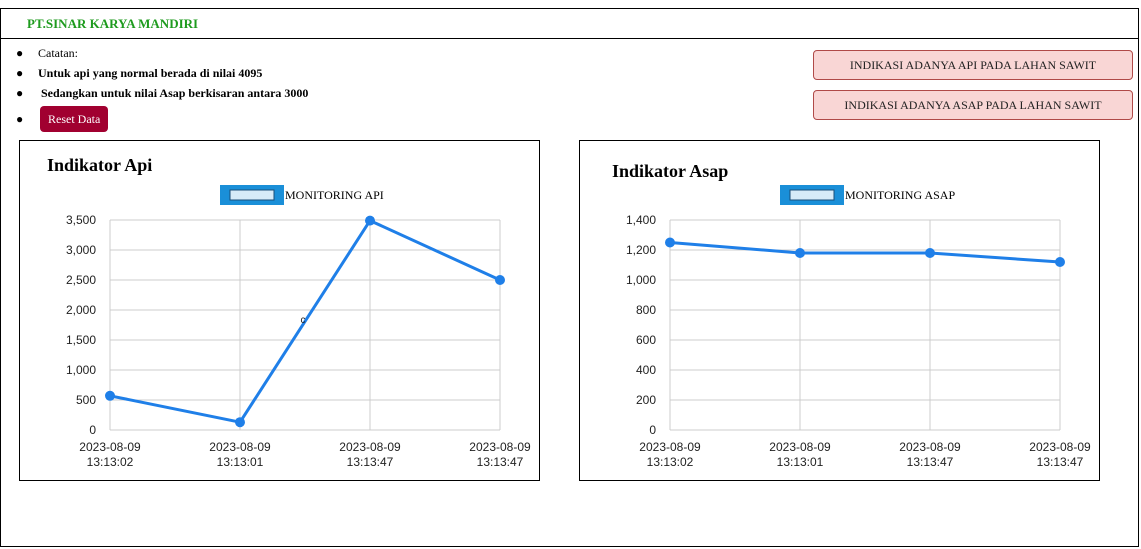  Describe the element at coordinates (641, 220) in the screenshot. I see `y-tick-label: 1,400` at that location.